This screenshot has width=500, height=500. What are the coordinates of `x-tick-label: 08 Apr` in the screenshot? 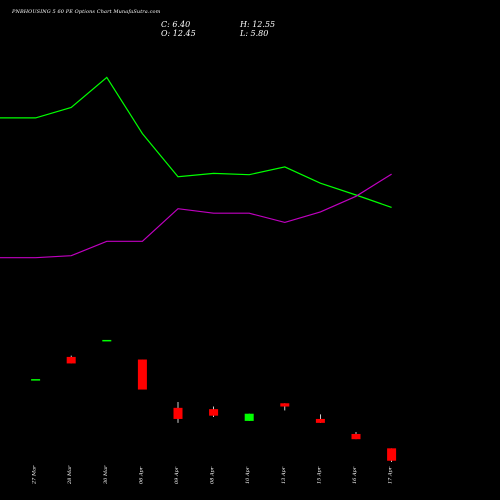 It's located at (213, 475).